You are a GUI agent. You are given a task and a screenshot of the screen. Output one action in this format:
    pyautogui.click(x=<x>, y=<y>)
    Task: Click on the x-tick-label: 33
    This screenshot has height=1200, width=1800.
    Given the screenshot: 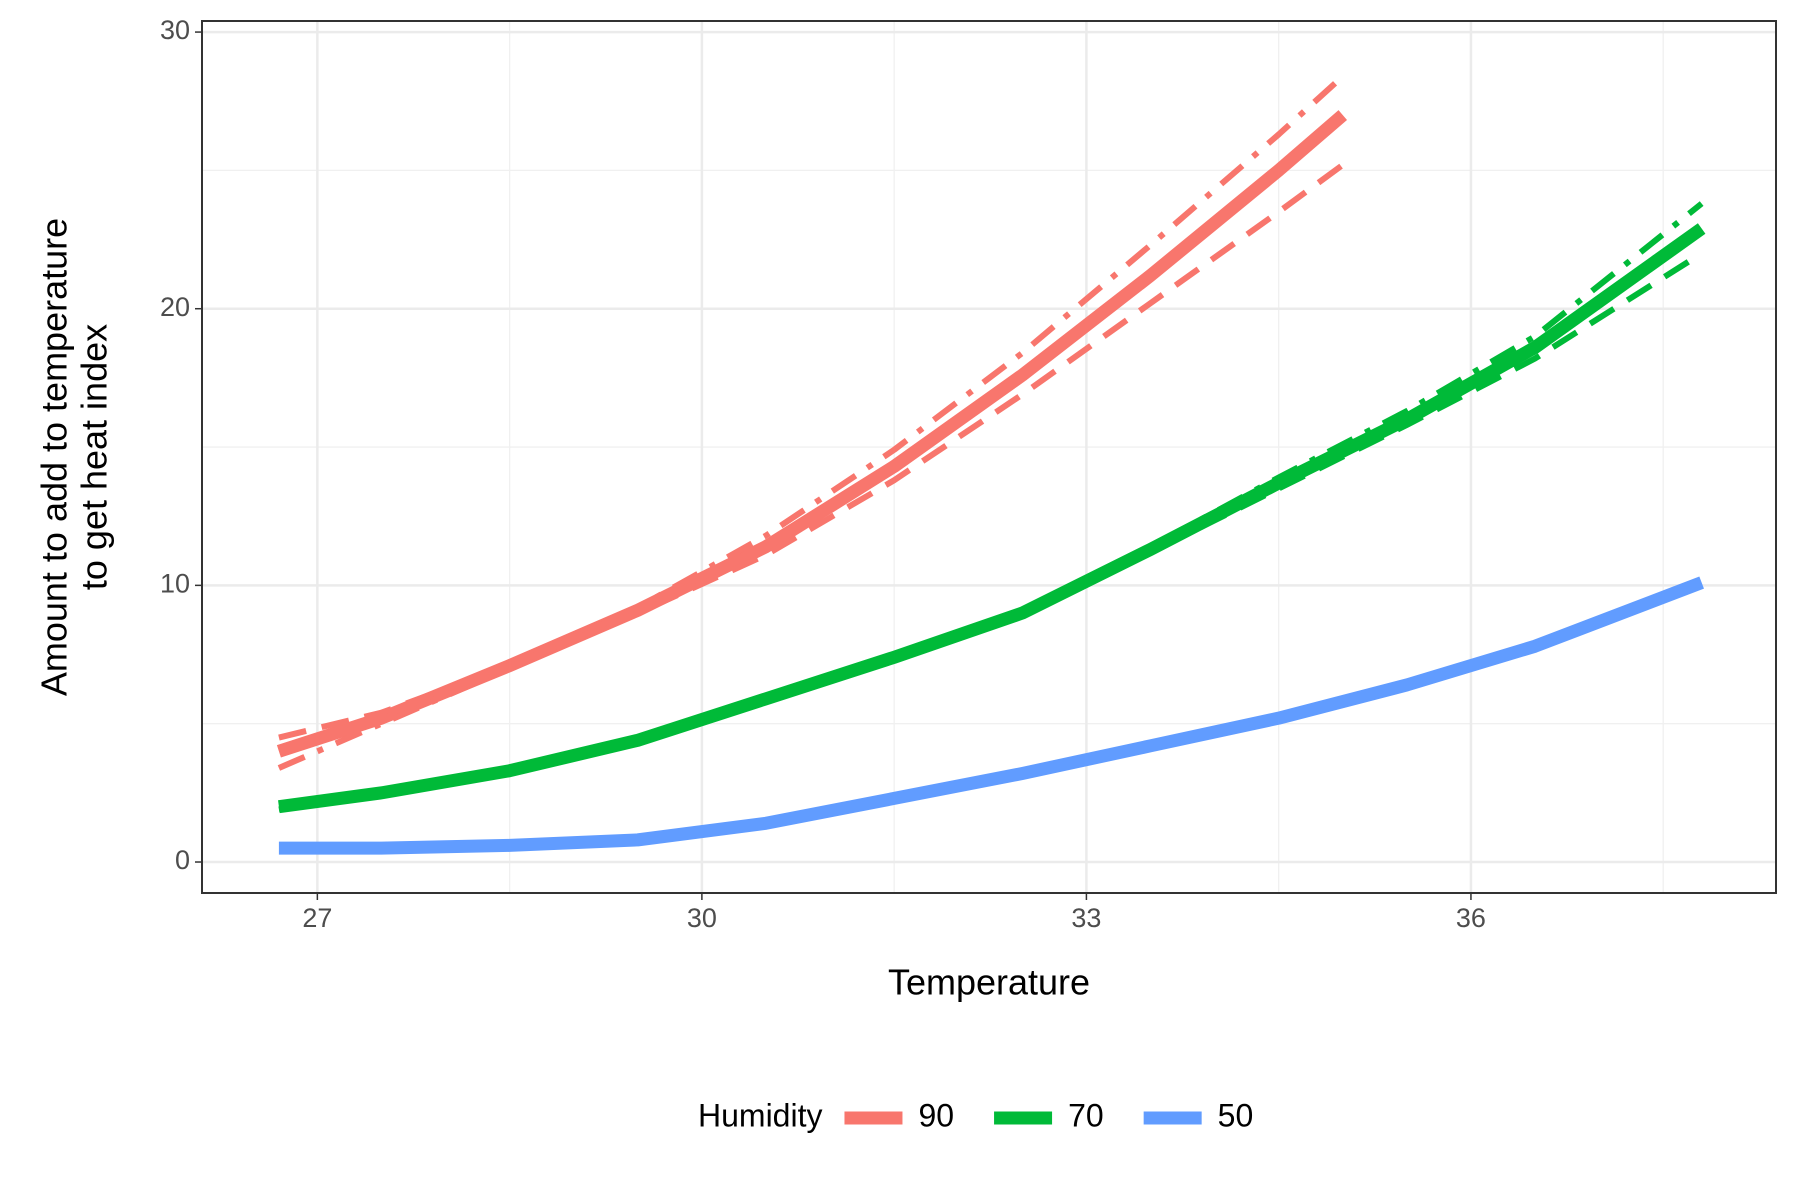 What is the action you would take?
    pyautogui.click(x=1086, y=918)
    